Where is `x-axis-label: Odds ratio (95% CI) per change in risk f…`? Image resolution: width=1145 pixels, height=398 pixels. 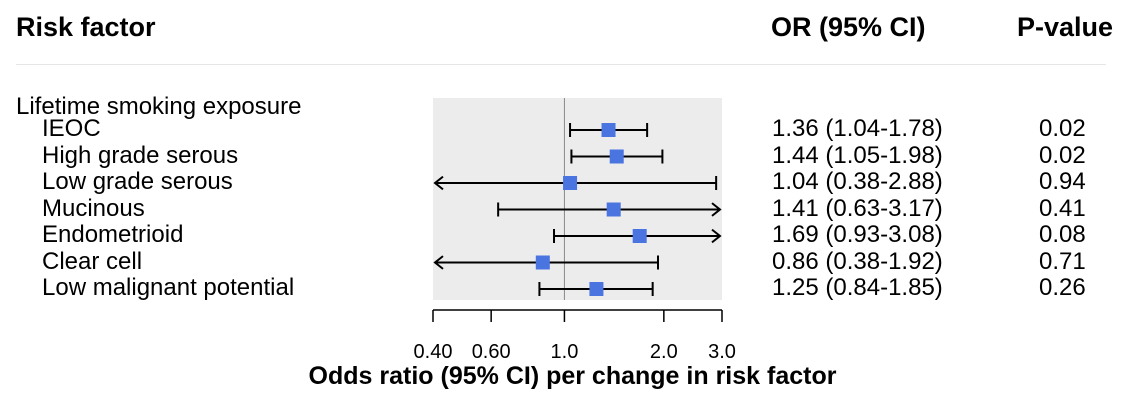
x-axis-label: Odds ratio (95% CI) per change in risk f… is located at coordinates (572, 376).